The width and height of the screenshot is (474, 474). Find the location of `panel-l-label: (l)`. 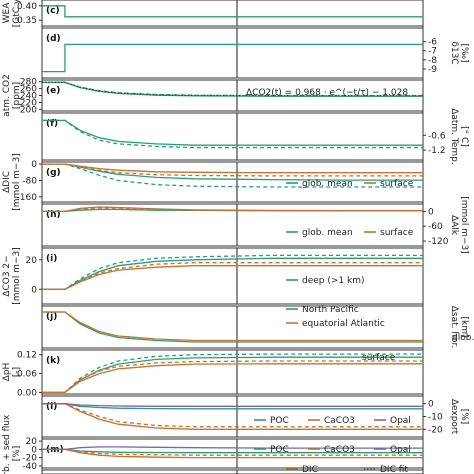

panel-l-label: (l) is located at coordinates (51, 407).